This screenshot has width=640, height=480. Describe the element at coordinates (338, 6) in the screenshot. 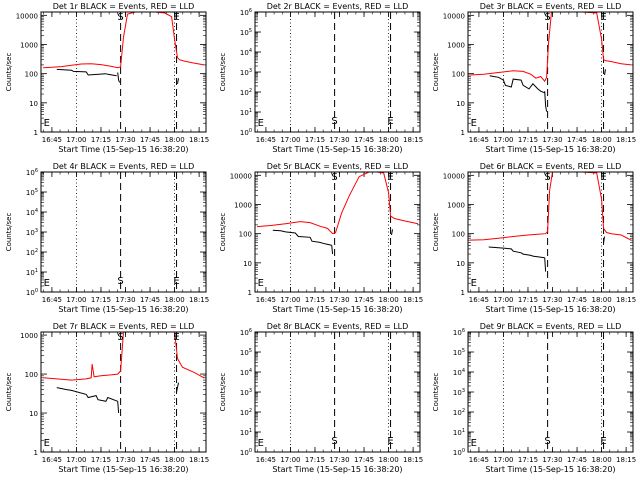

I see `panel-title: Det 2r BLACK = Events, RED = LLD` at that location.